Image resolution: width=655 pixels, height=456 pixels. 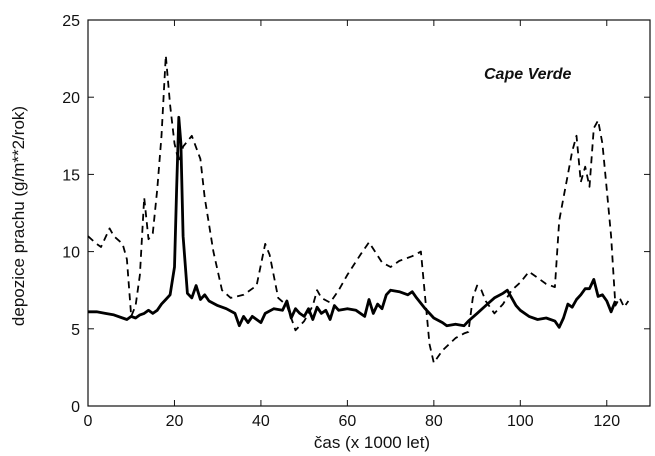 What do you see at coordinates (520, 421) in the screenshot?
I see `x-tick-label: 100` at bounding box center [520, 421].